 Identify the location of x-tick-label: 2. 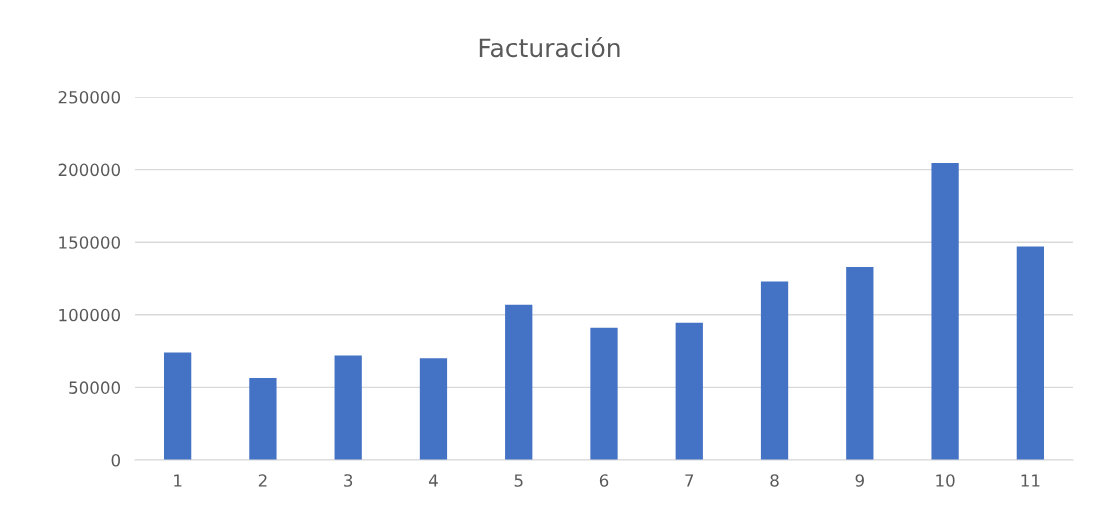
(262, 480).